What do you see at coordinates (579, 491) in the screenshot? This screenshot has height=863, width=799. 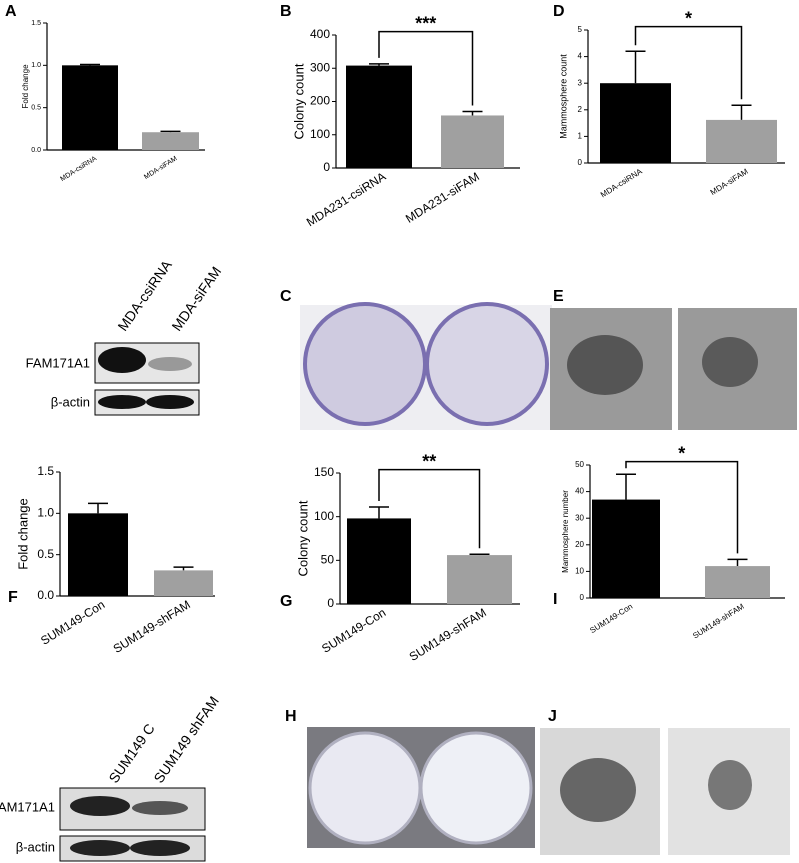 I see `y-tick-label: 40` at bounding box center [579, 491].